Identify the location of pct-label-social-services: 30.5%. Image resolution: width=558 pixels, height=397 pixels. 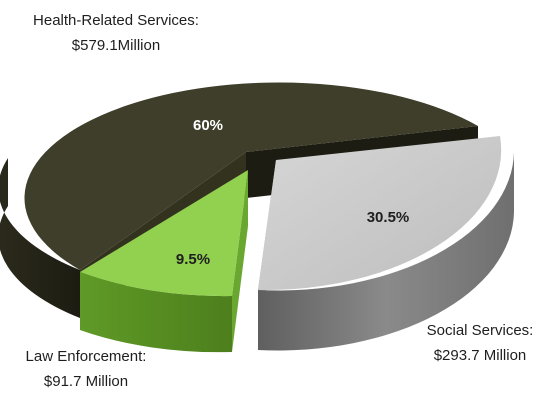
(388, 217).